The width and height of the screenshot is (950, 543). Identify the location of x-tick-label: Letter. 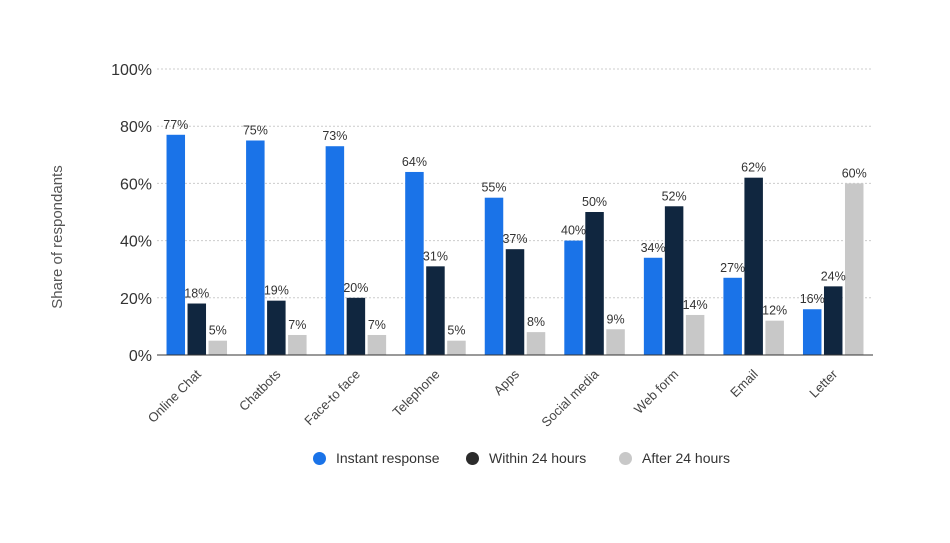
(823, 383).